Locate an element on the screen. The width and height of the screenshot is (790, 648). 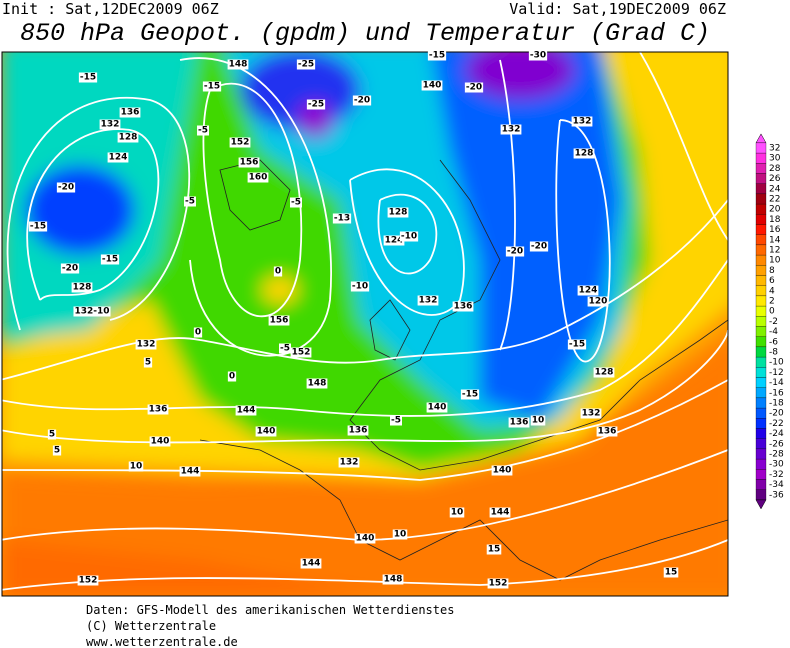
colorbar-label: -22 is located at coordinates (776, 424).